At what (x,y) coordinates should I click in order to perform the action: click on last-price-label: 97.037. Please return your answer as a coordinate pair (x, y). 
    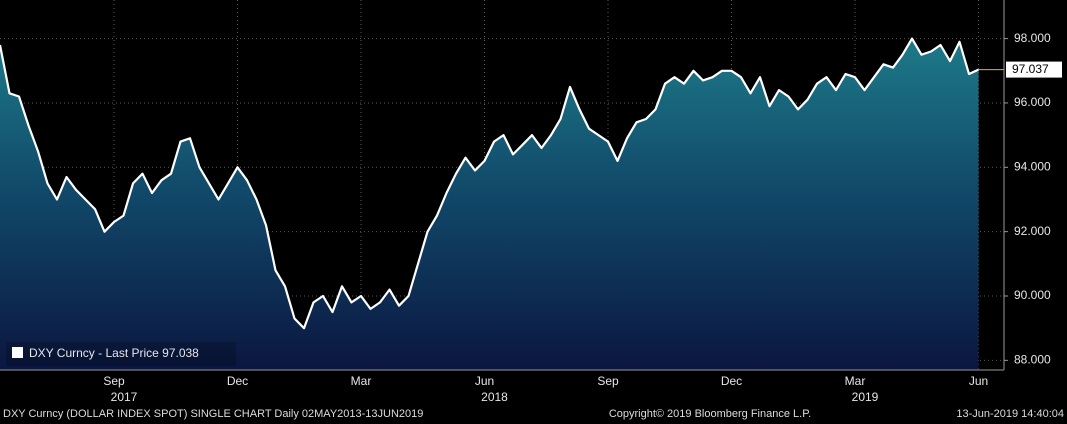
    Looking at the image, I should click on (1030, 69).